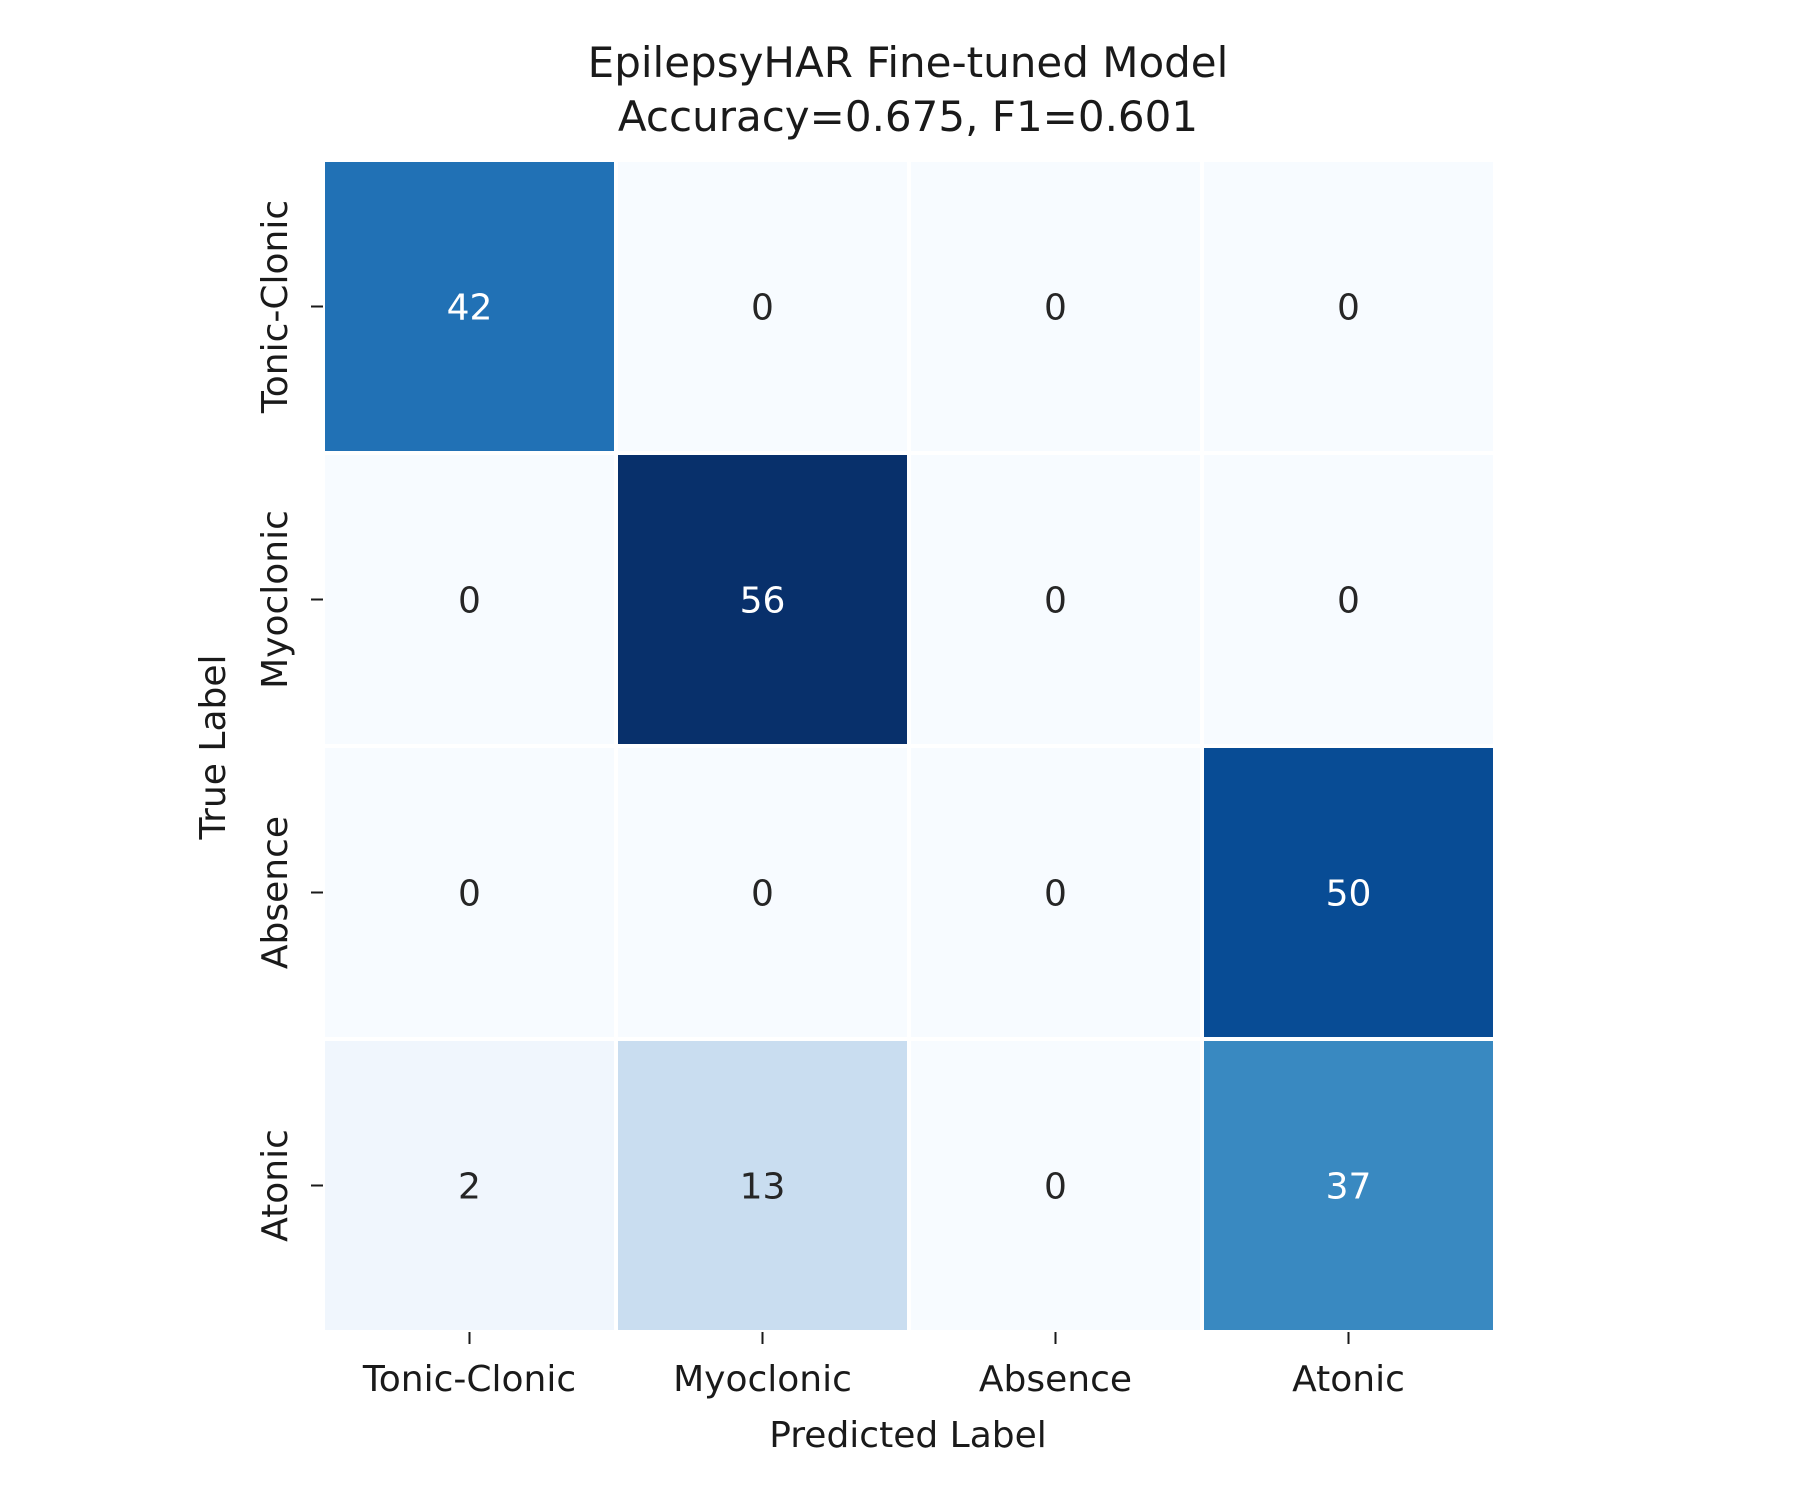 This screenshot has width=1800, height=1500. Describe the element at coordinates (469, 1379) in the screenshot. I see `x-tick-label: Tonic-Clonic` at that location.